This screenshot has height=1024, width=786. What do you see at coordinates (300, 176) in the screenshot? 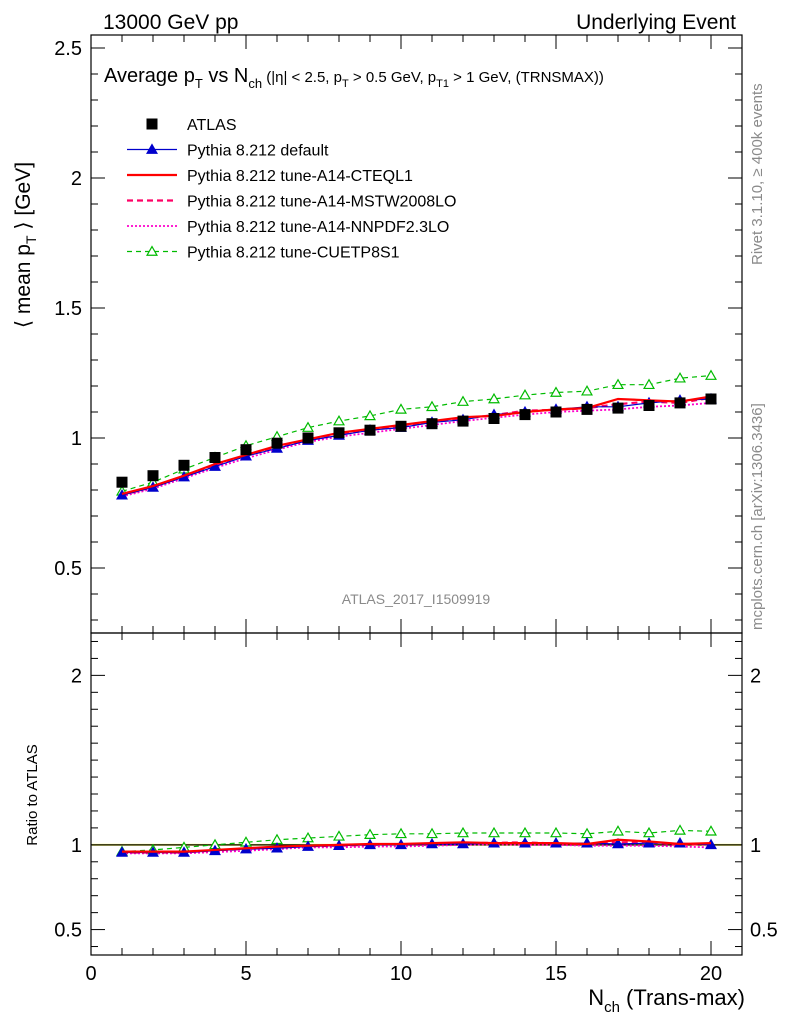
I see `legend-label-cteql1: Pythia 8.212 tune-A14-CTEQL1` at bounding box center [300, 176].